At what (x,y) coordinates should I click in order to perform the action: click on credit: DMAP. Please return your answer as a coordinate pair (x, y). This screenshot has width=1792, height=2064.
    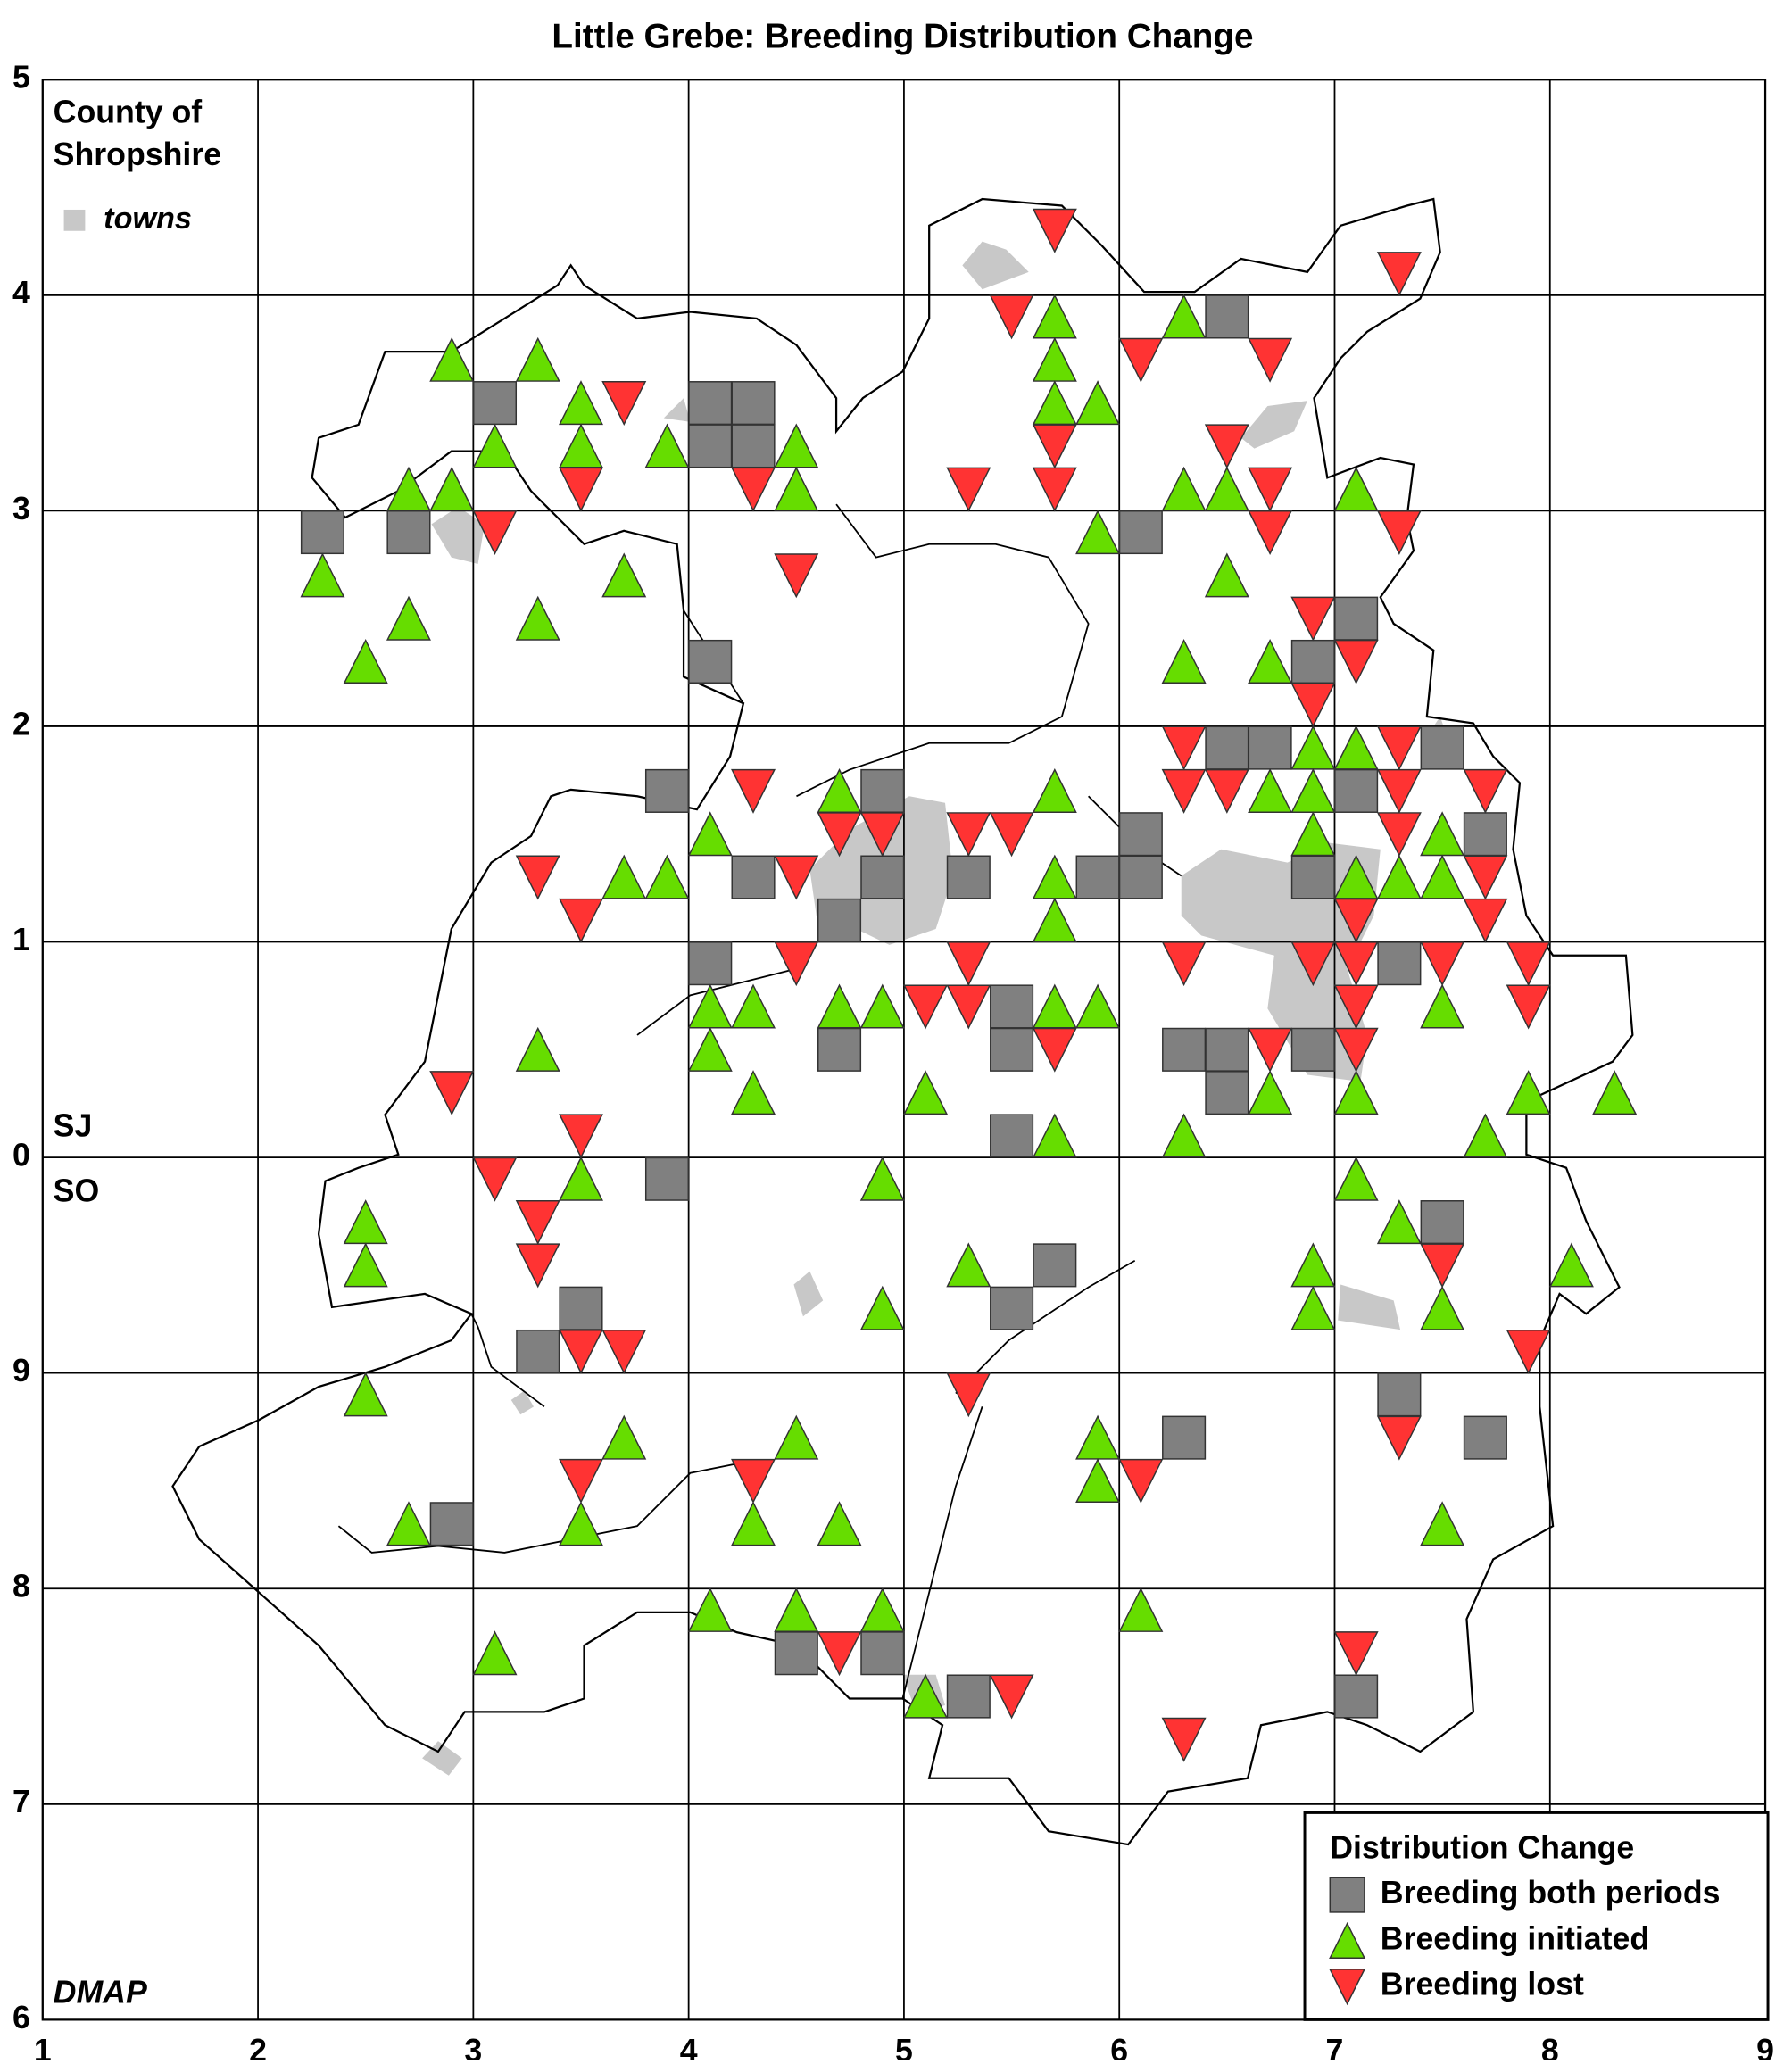
    Looking at the image, I should click on (100, 1992).